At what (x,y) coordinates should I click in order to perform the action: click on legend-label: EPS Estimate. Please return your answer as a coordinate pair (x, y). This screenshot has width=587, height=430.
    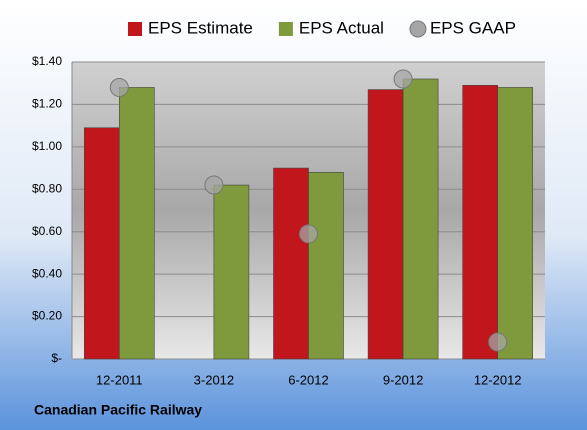
    Looking at the image, I should click on (200, 27).